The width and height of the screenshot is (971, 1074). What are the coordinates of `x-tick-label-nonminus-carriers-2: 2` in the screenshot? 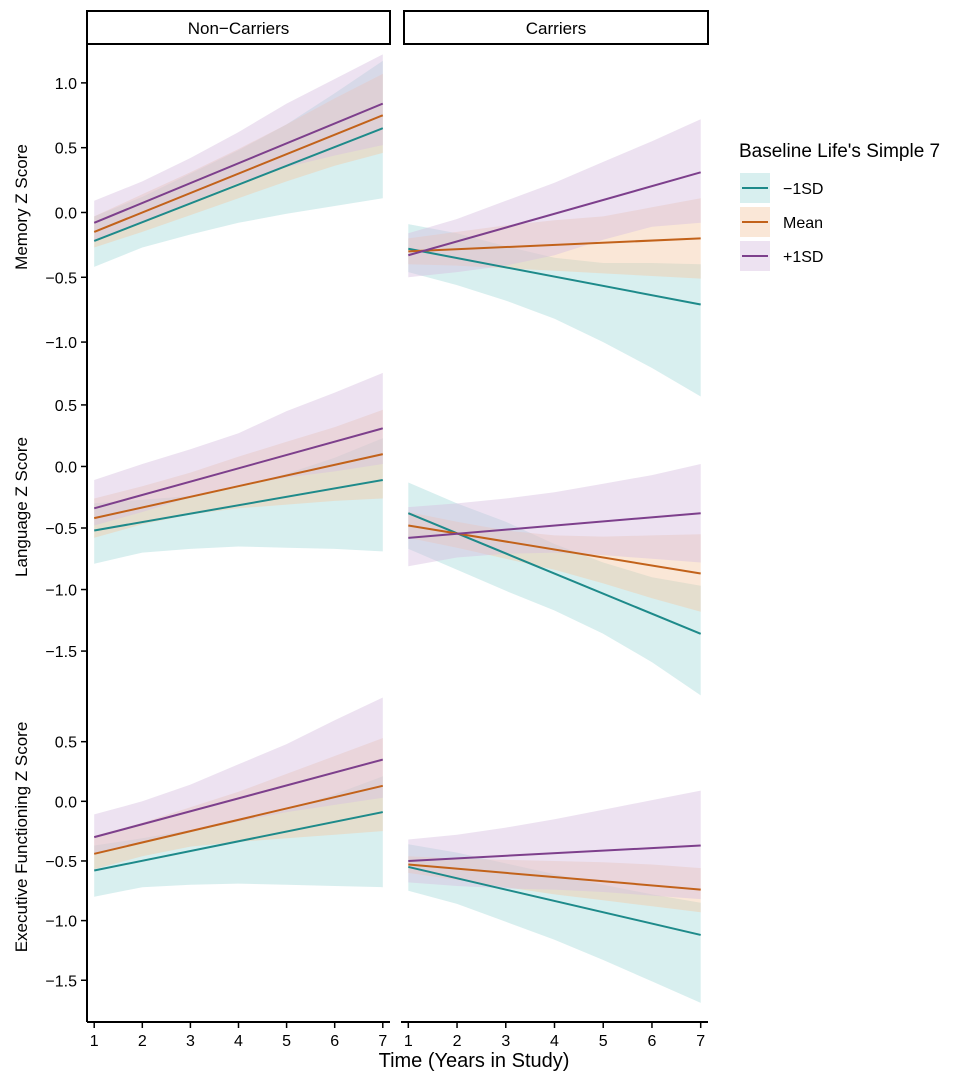 It's located at (142, 1041).